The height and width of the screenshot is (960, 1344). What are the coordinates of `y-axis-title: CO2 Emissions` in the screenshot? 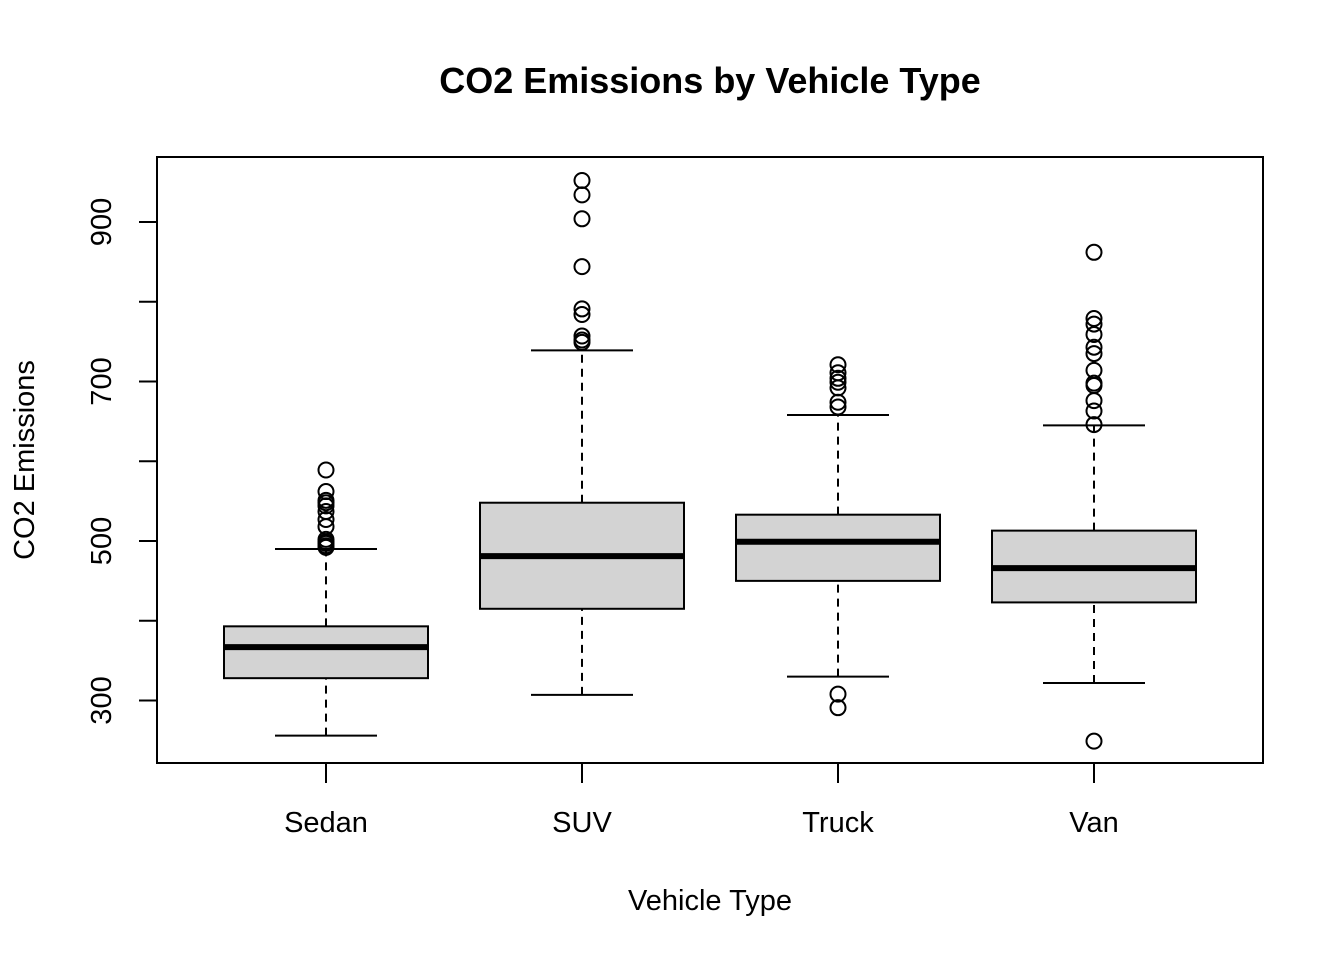 It's located at (25, 460).